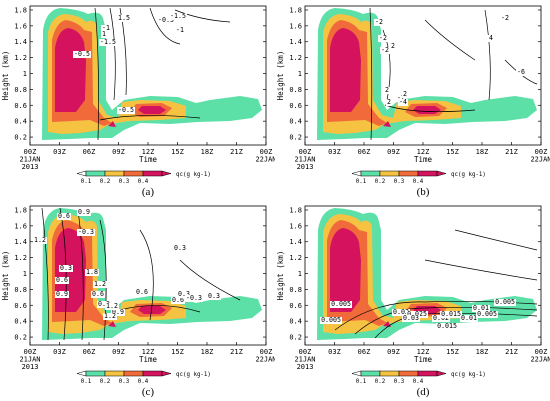 This screenshot has width=550, height=401. I want to click on contour-label: 0.015, so click(447, 326).